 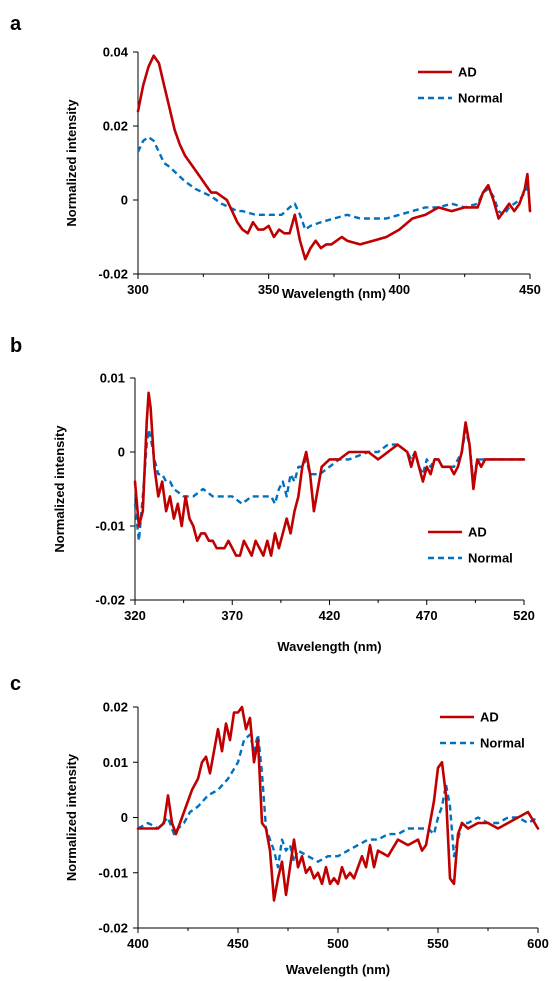 What do you see at coordinates (16, 24) in the screenshot?
I see `panel-label: a` at bounding box center [16, 24].